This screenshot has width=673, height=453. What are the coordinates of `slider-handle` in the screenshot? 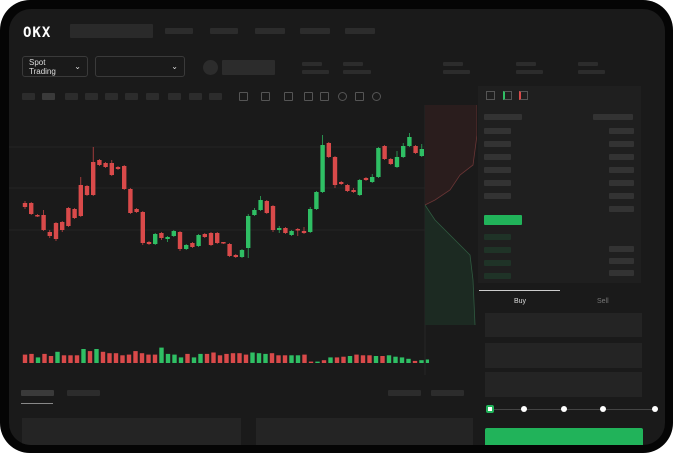 It's located at (490, 409).